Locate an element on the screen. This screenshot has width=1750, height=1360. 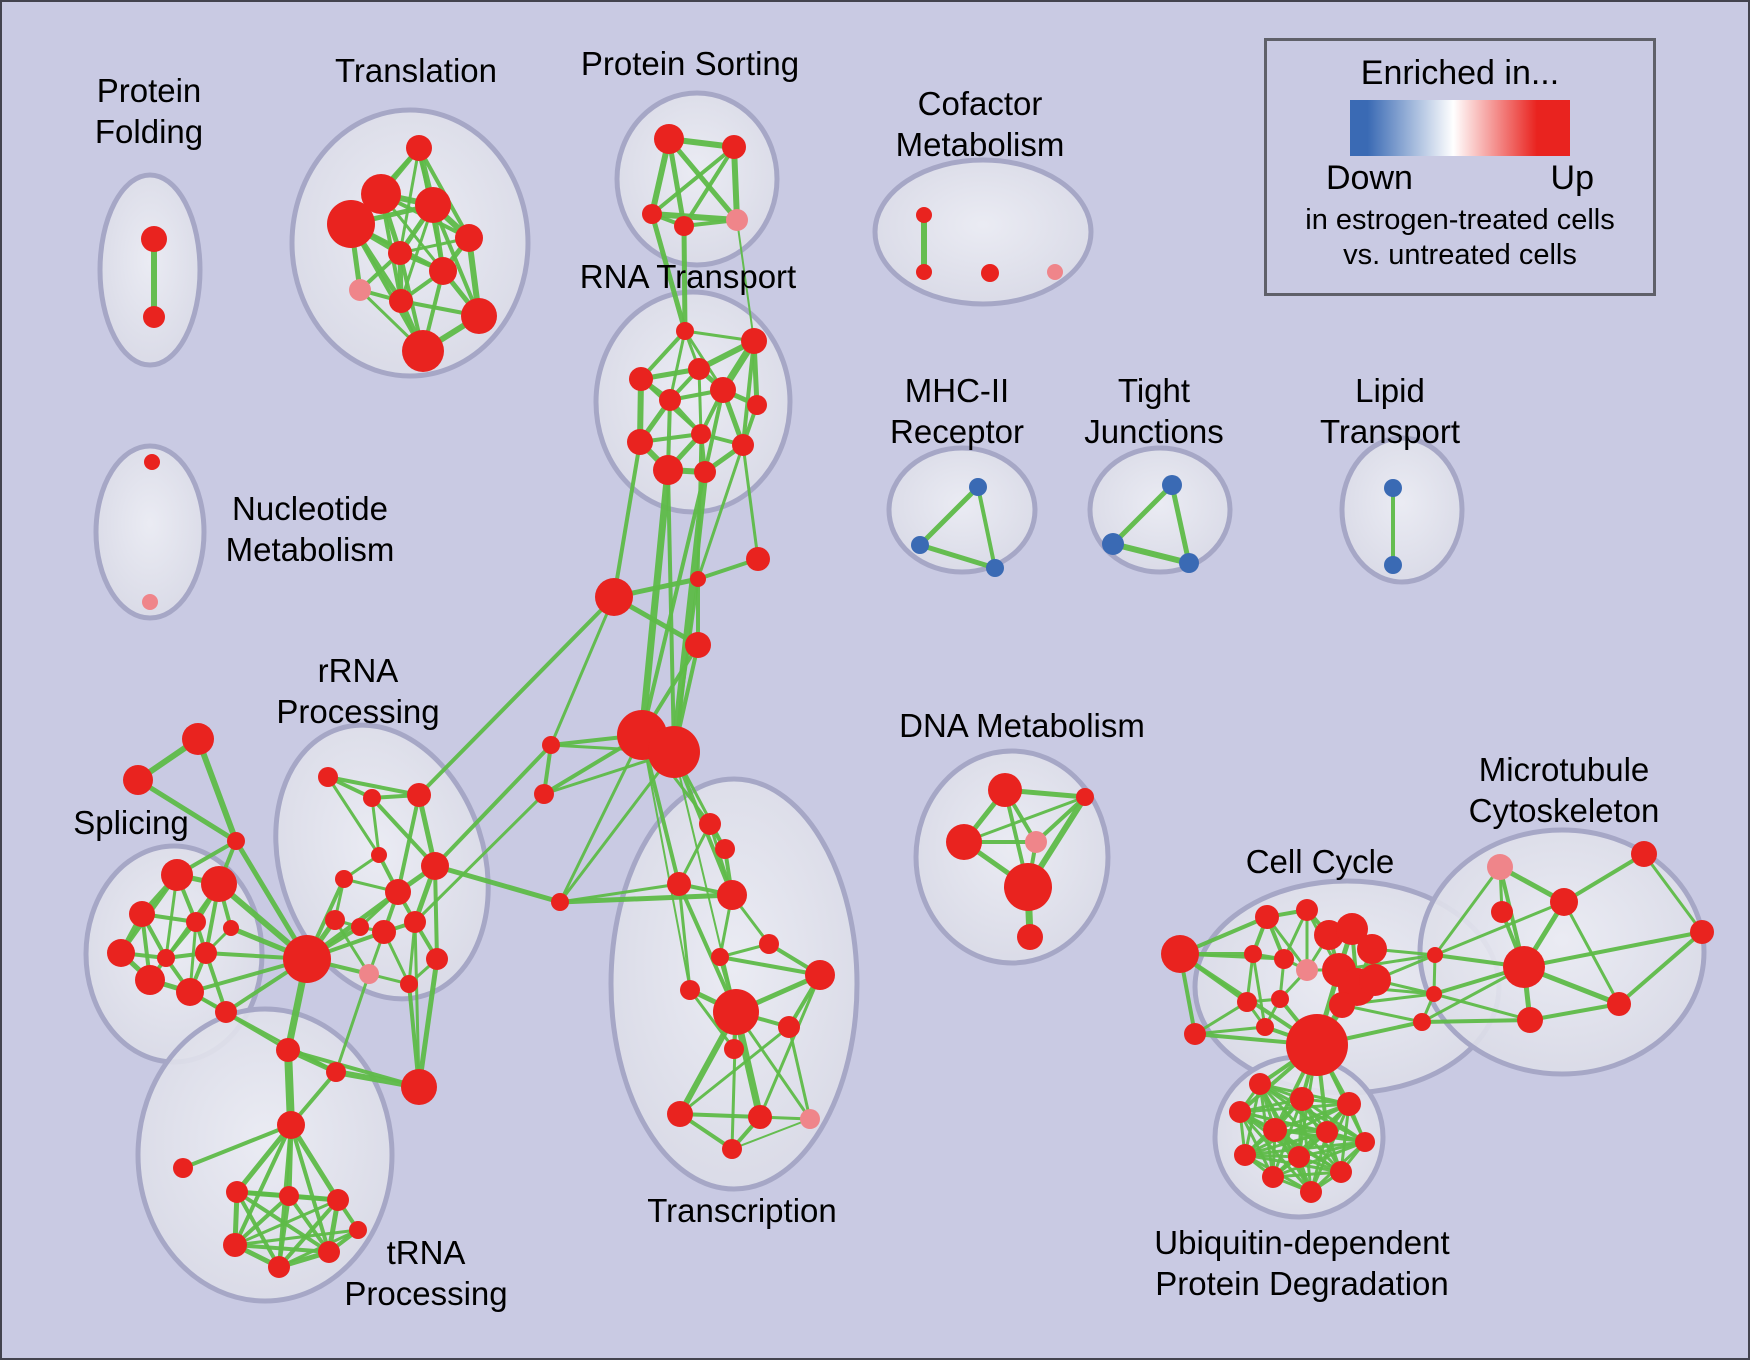
translation-label: Translation is located at coordinates (416, 70).